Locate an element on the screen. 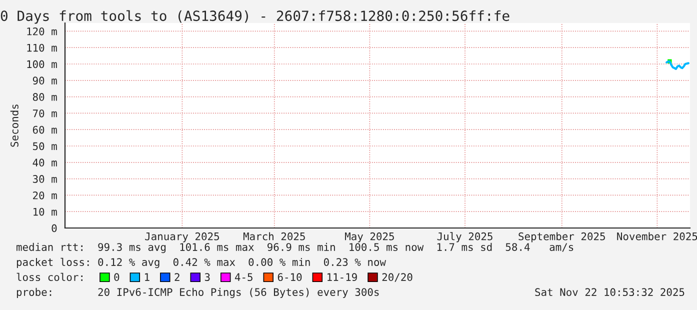  legend-label: 2 is located at coordinates (177, 277).